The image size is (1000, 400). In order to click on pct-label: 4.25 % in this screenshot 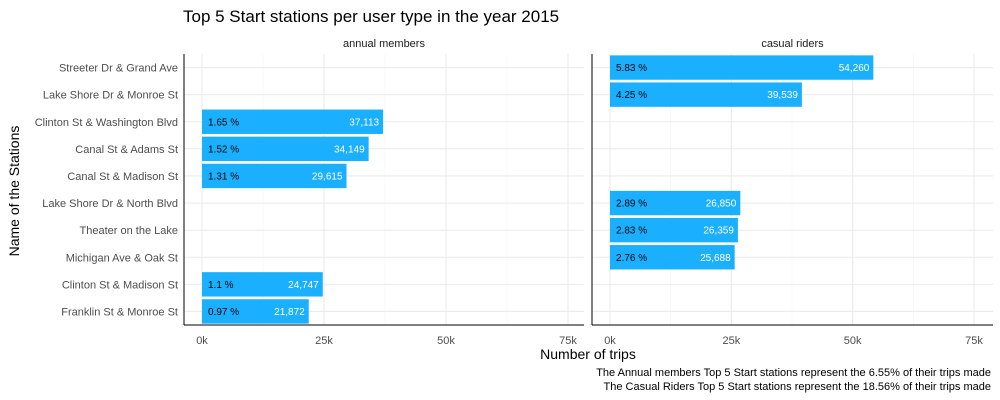, I will do `click(631, 95)`.